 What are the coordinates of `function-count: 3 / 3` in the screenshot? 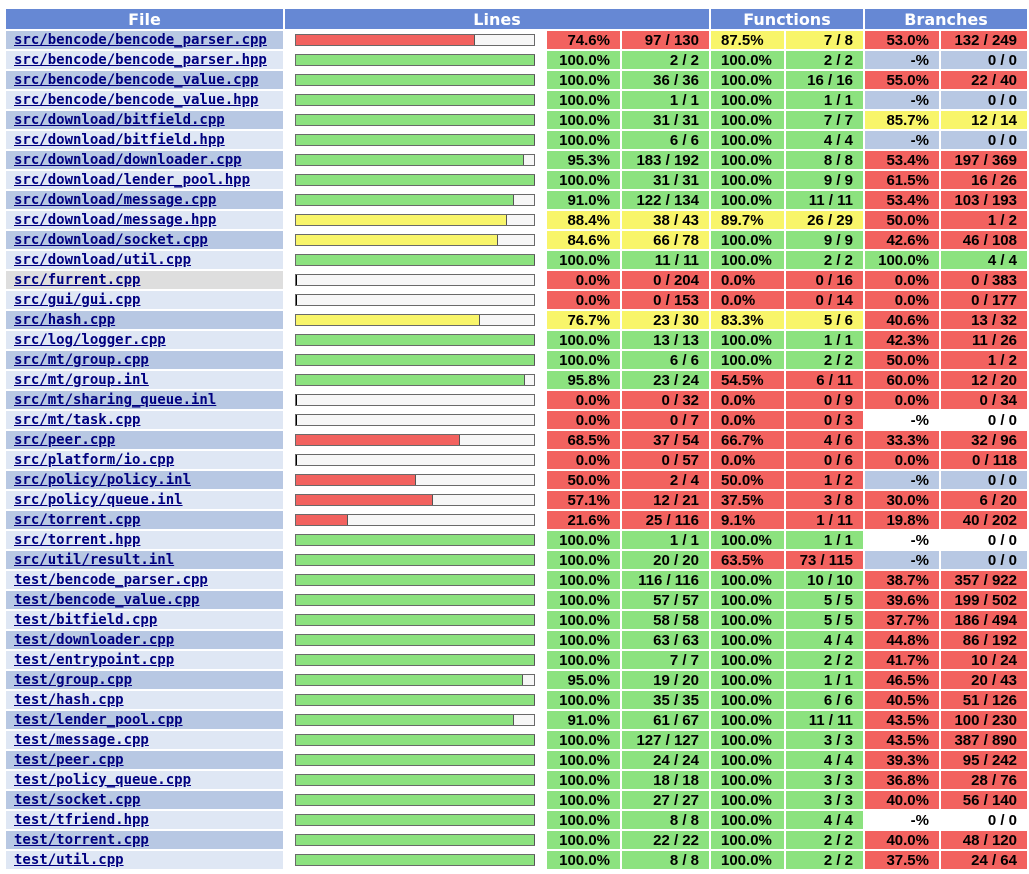 It's located at (824, 740).